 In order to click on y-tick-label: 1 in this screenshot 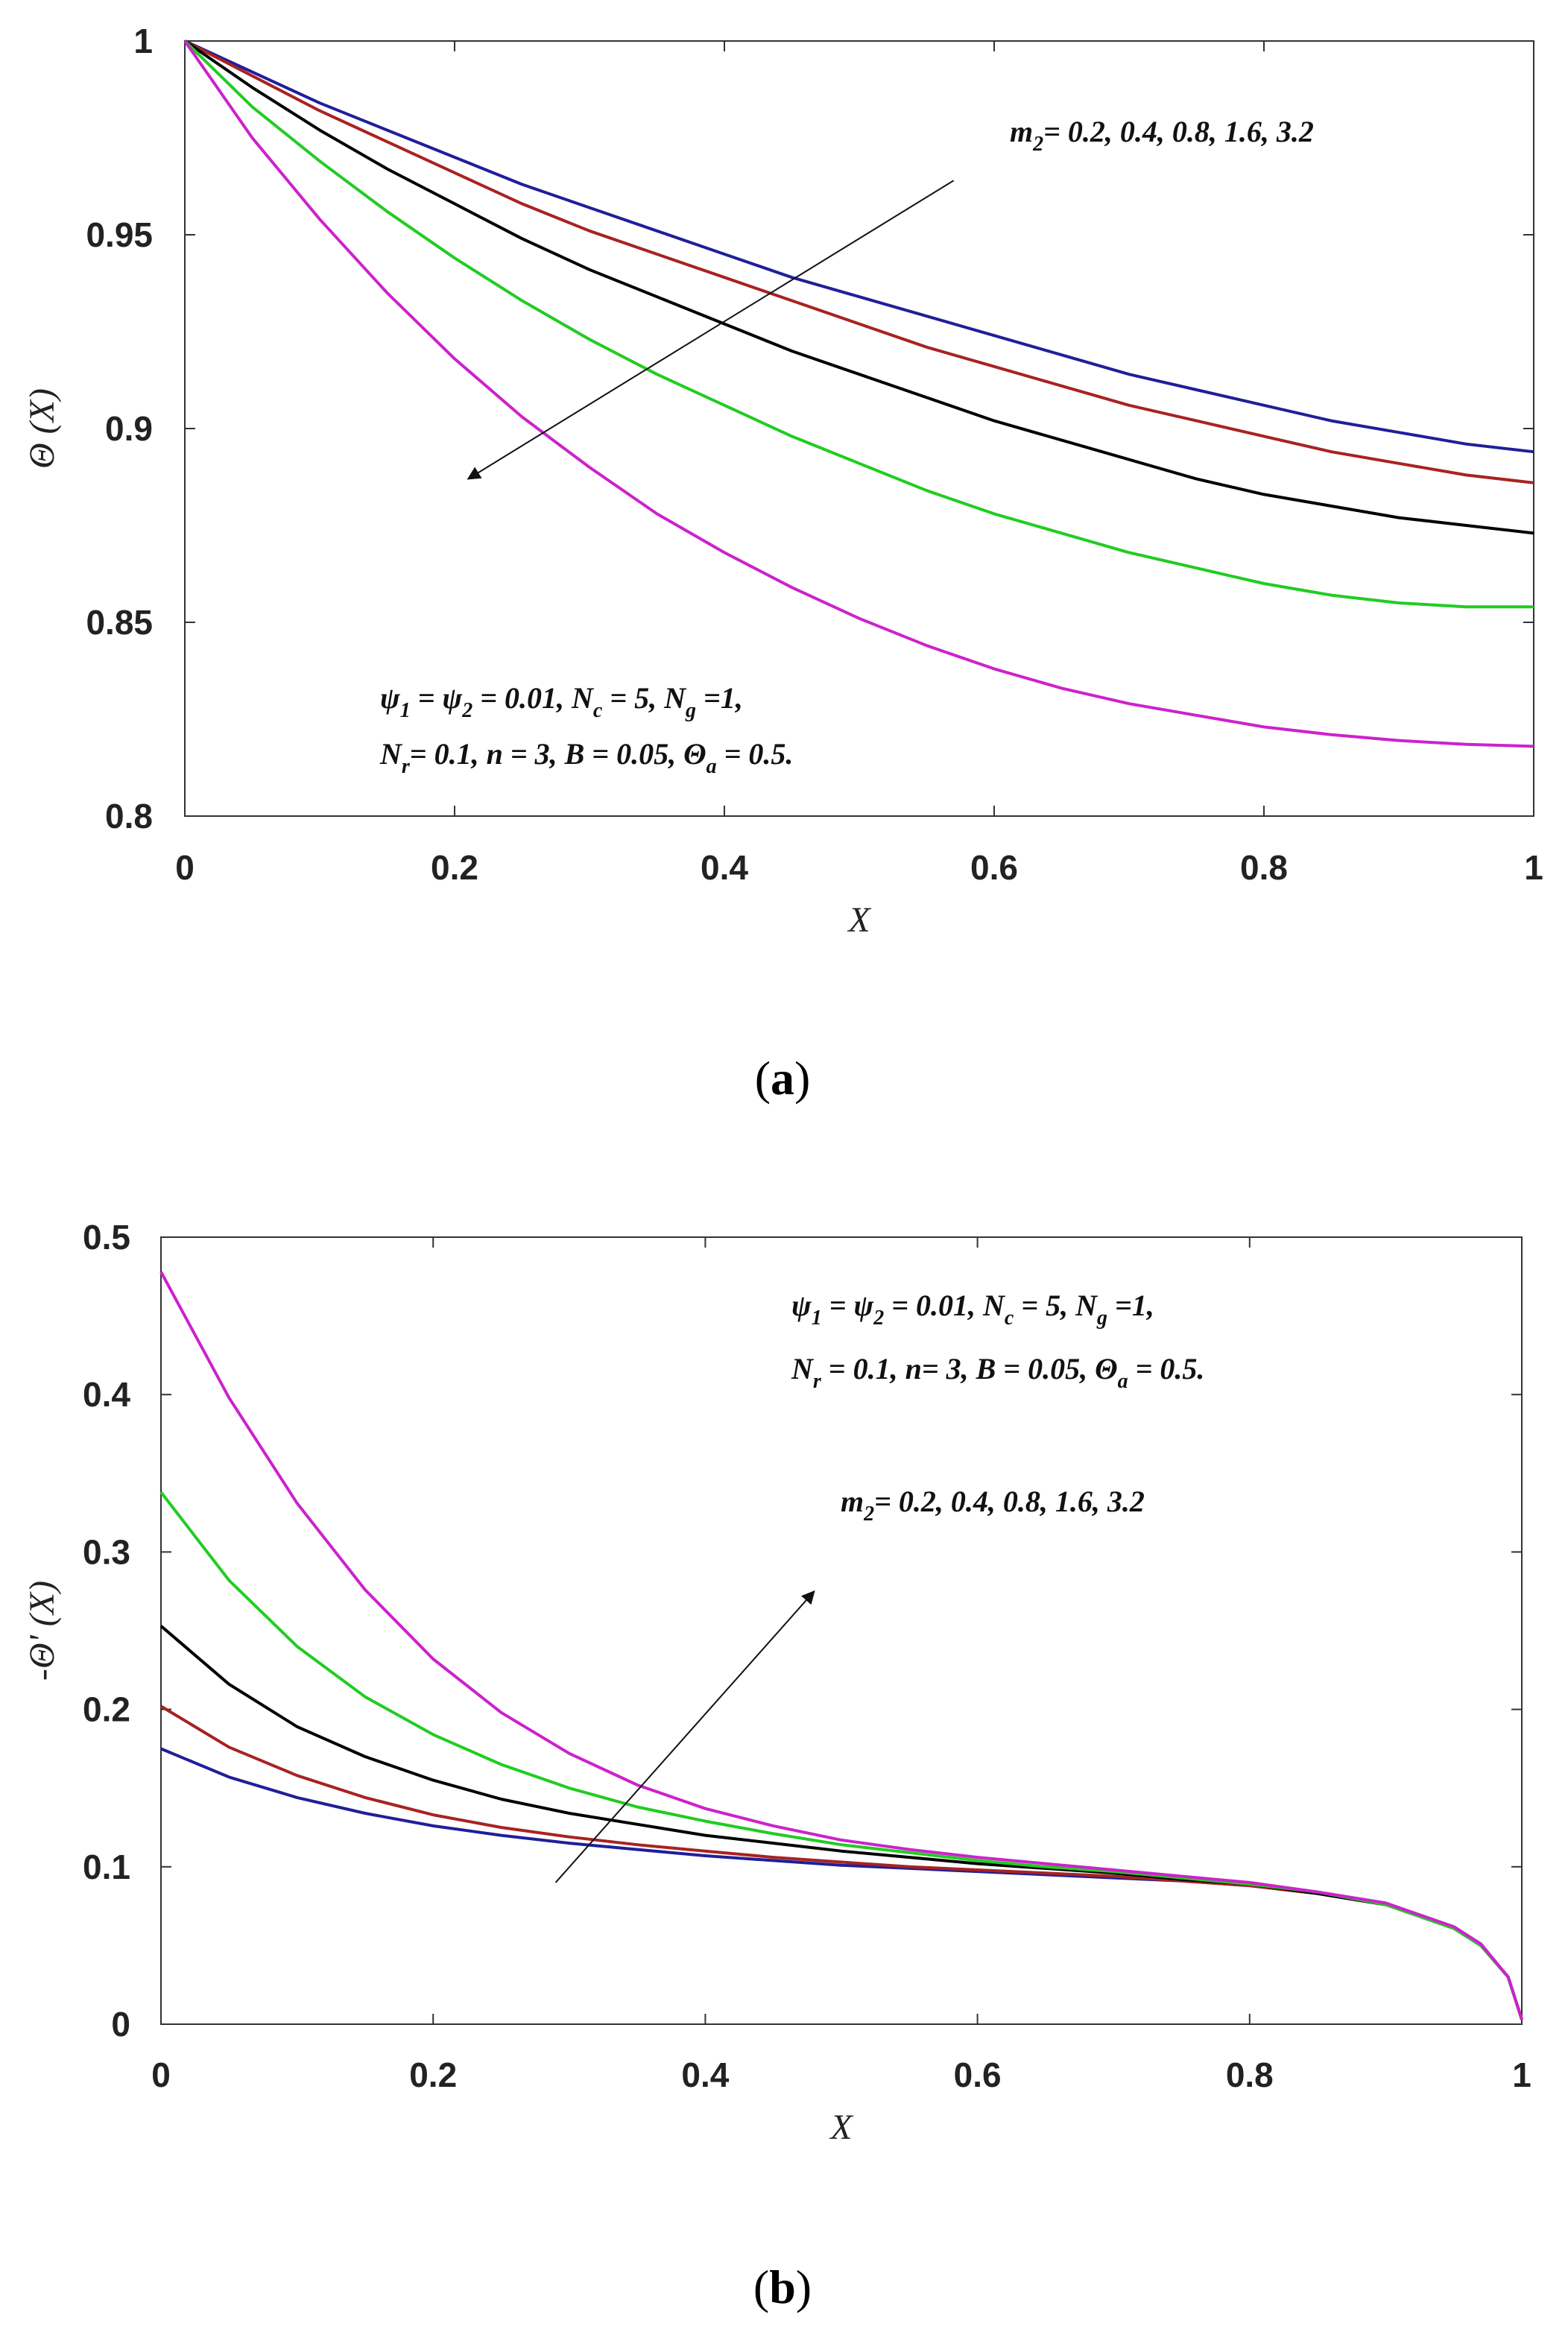, I will do `click(143, 41)`.